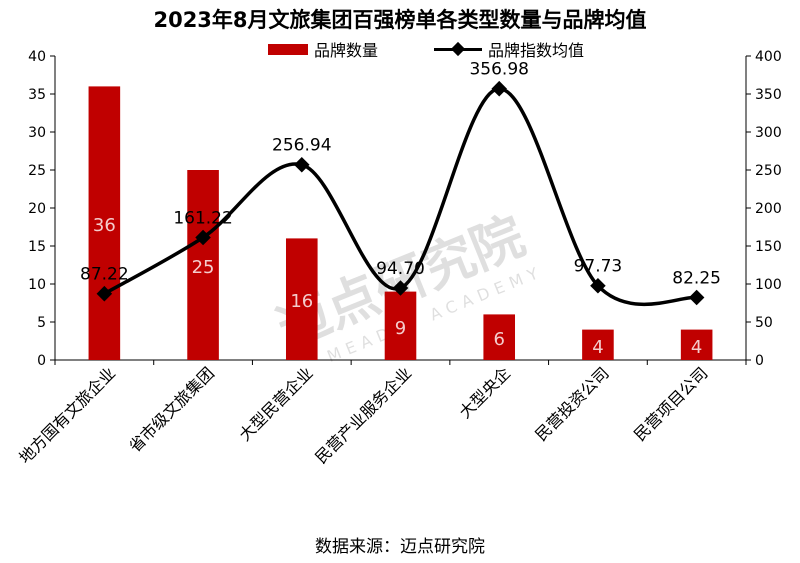 Image resolution: width=800 pixels, height=563 pixels. What do you see at coordinates (400, 20) in the screenshot?
I see `chart-title: 2023年8月文旅集团百强榜单各类型数量与品牌均值` at bounding box center [400, 20].